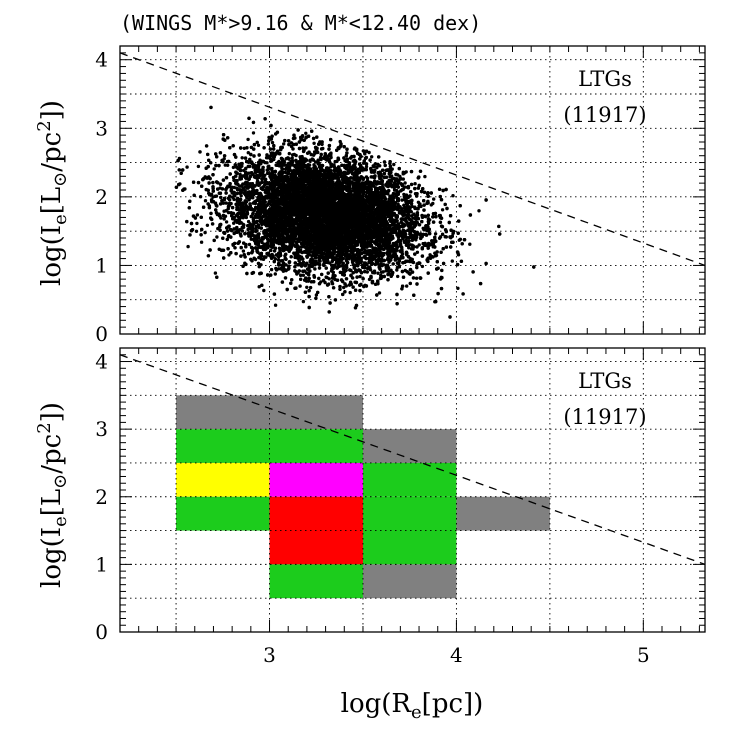 Image resolution: width=734 pixels, height=737 pixels. What do you see at coordinates (355, 212) in the screenshot?
I see `scatter-points` at bounding box center [355, 212].